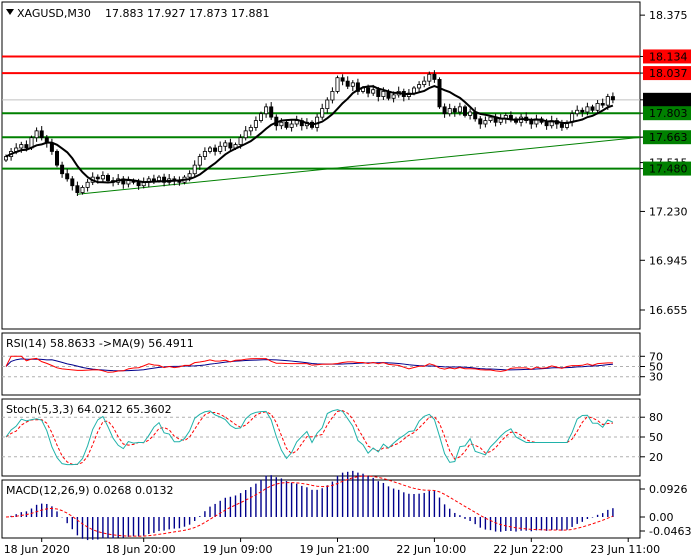 The width and height of the screenshot is (700, 560). Describe the element at coordinates (141, 549) in the screenshot. I see `x-axis-label-1: 18 Jun 20:00` at that location.